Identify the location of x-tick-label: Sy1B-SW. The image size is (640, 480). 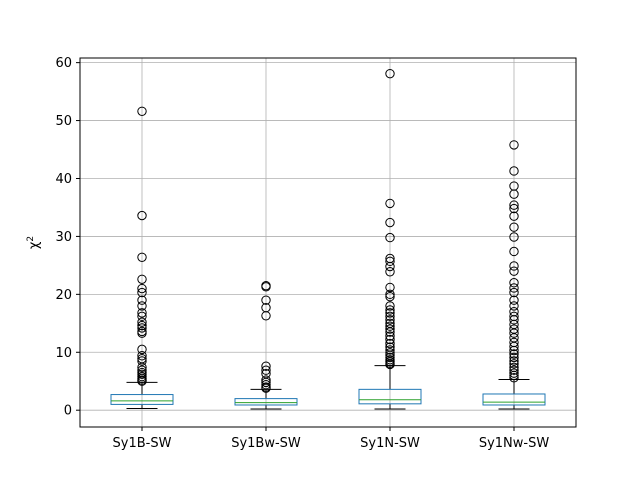
(142, 443).